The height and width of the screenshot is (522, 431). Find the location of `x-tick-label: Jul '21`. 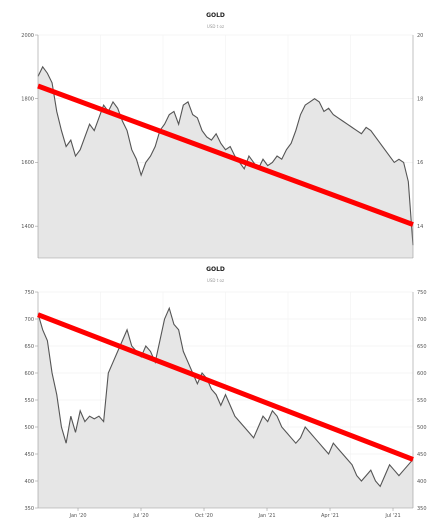

x-tick-label: Jul '21 is located at coordinates (392, 516).